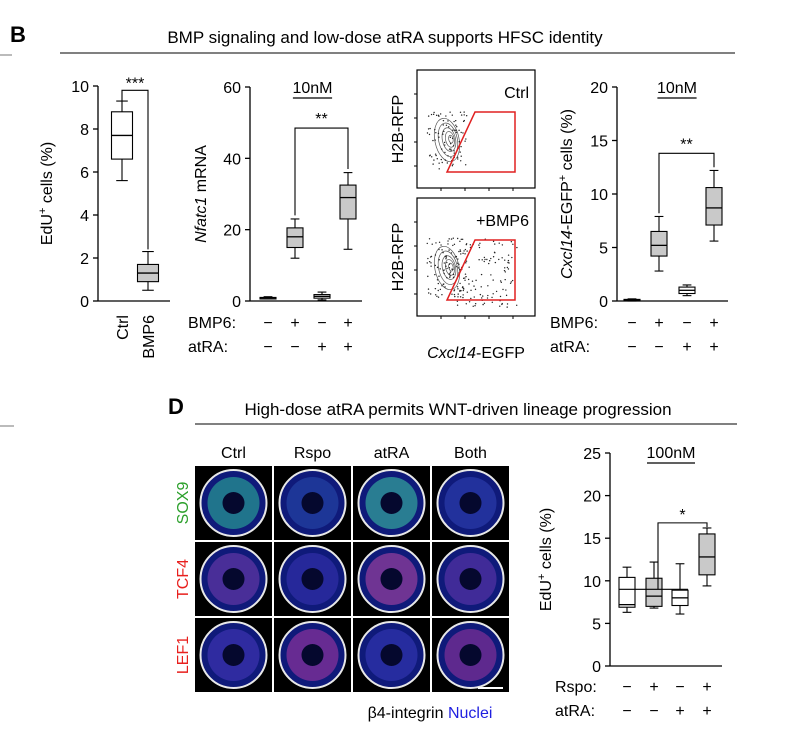  Describe the element at coordinates (671, 453) in the screenshot. I see `concentration-label: 100nM` at that location.